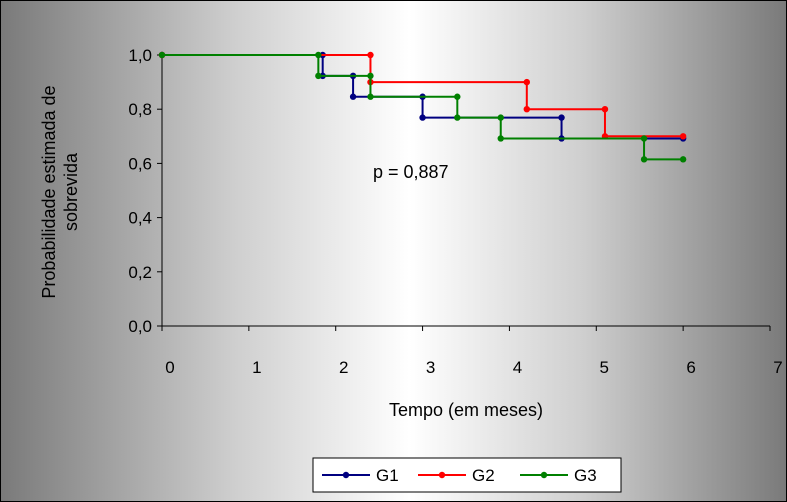 The width and height of the screenshot is (787, 502). I want to click on p-value-annotation: p = 0,887, so click(411, 172).